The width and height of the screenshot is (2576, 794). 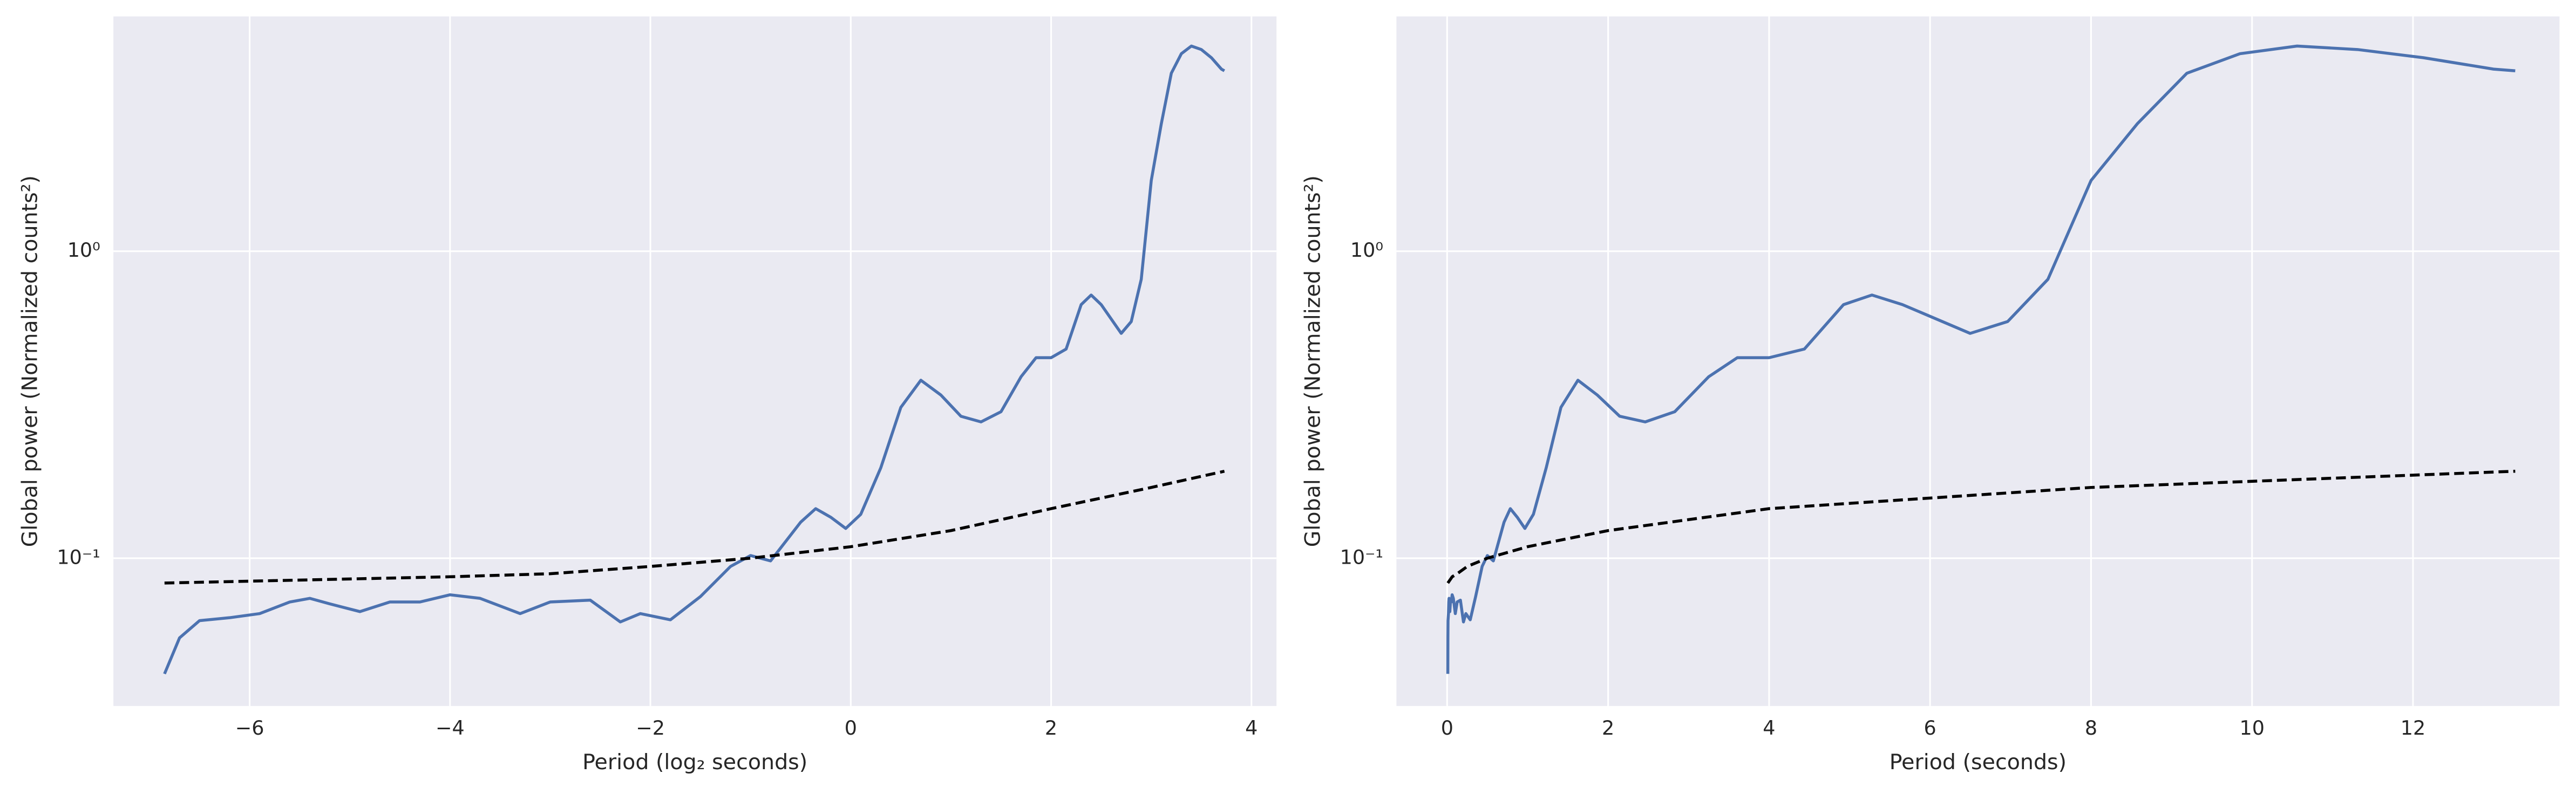 What do you see at coordinates (694, 762) in the screenshot?
I see `x-axis-label: Period (log₂ seconds)` at bounding box center [694, 762].